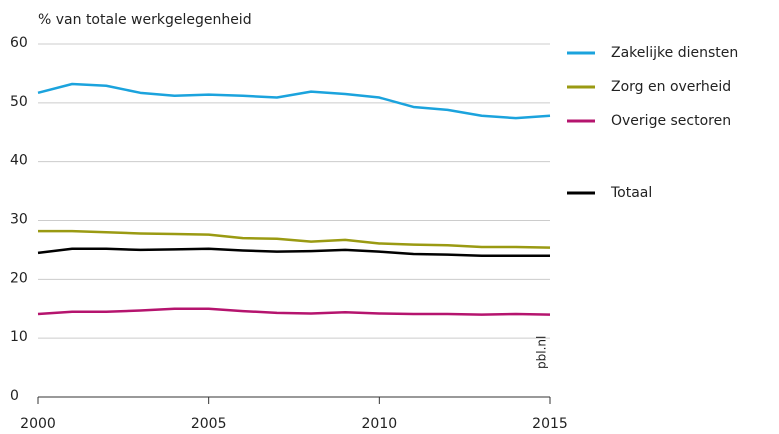 The height and width of the screenshot is (434, 779). I want to click on y-tick-label: 0, so click(14, 396).